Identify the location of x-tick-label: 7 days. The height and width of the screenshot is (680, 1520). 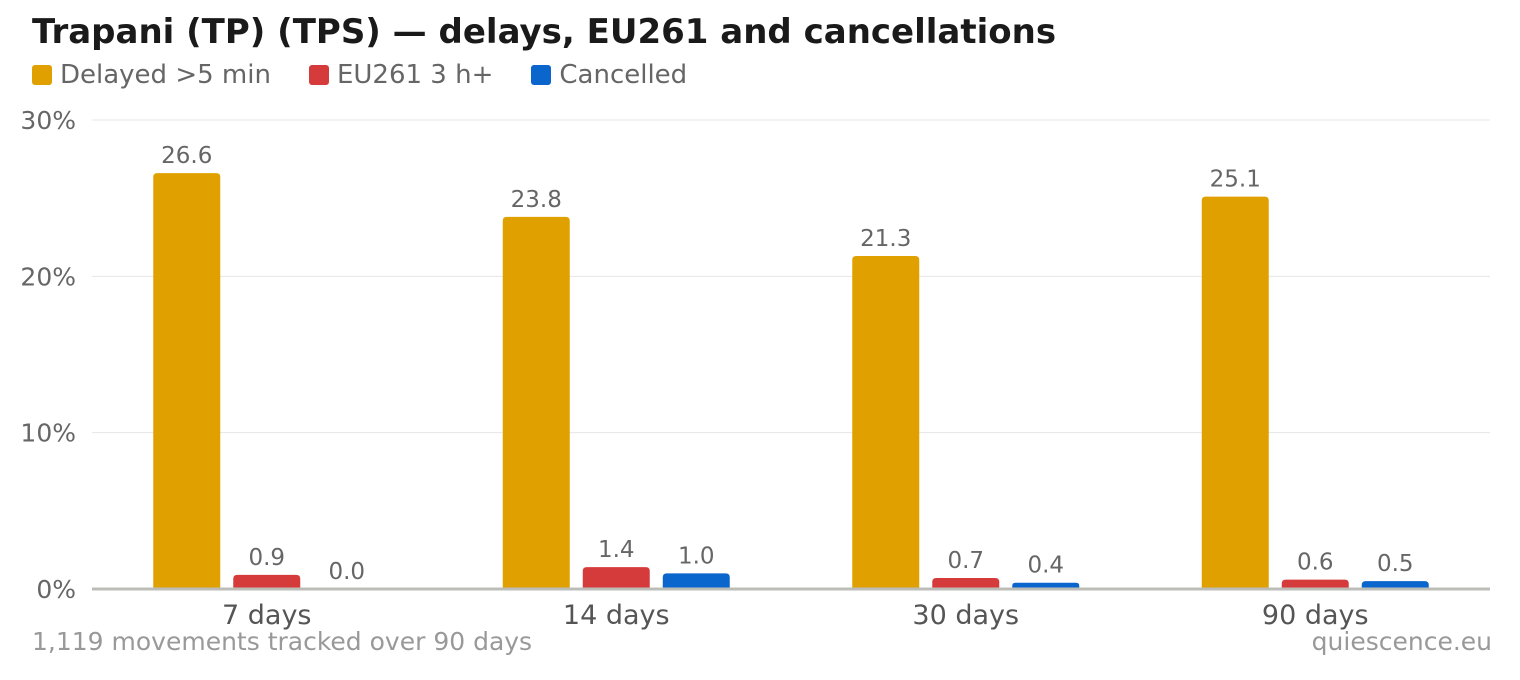
(267, 615).